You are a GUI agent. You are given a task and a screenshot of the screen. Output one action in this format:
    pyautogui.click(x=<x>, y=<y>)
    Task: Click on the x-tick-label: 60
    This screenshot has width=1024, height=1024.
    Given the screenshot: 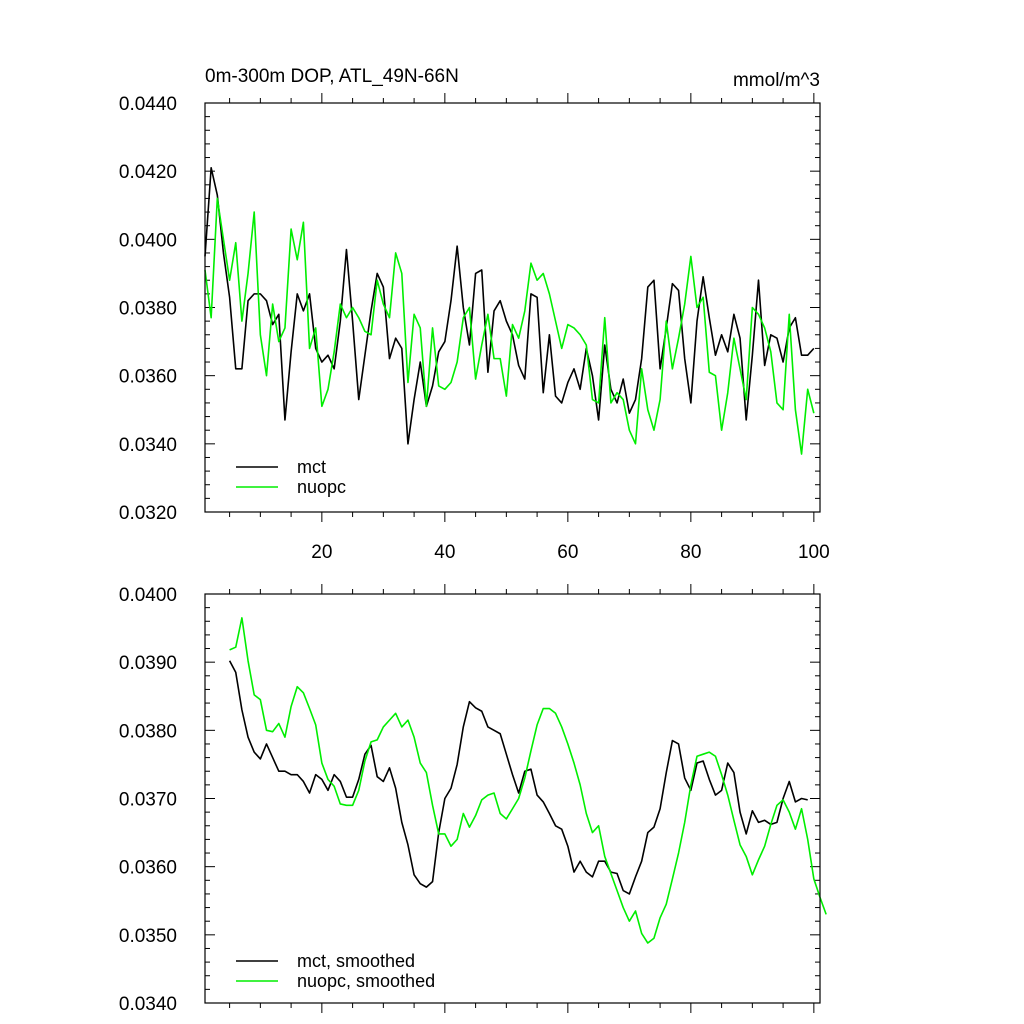 What is the action you would take?
    pyautogui.click(x=567, y=552)
    